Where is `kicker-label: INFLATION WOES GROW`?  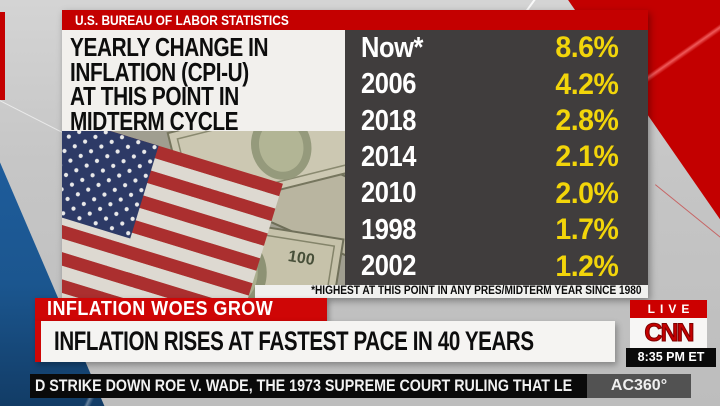 kicker-label: INFLATION WOES GROW is located at coordinates (160, 309).